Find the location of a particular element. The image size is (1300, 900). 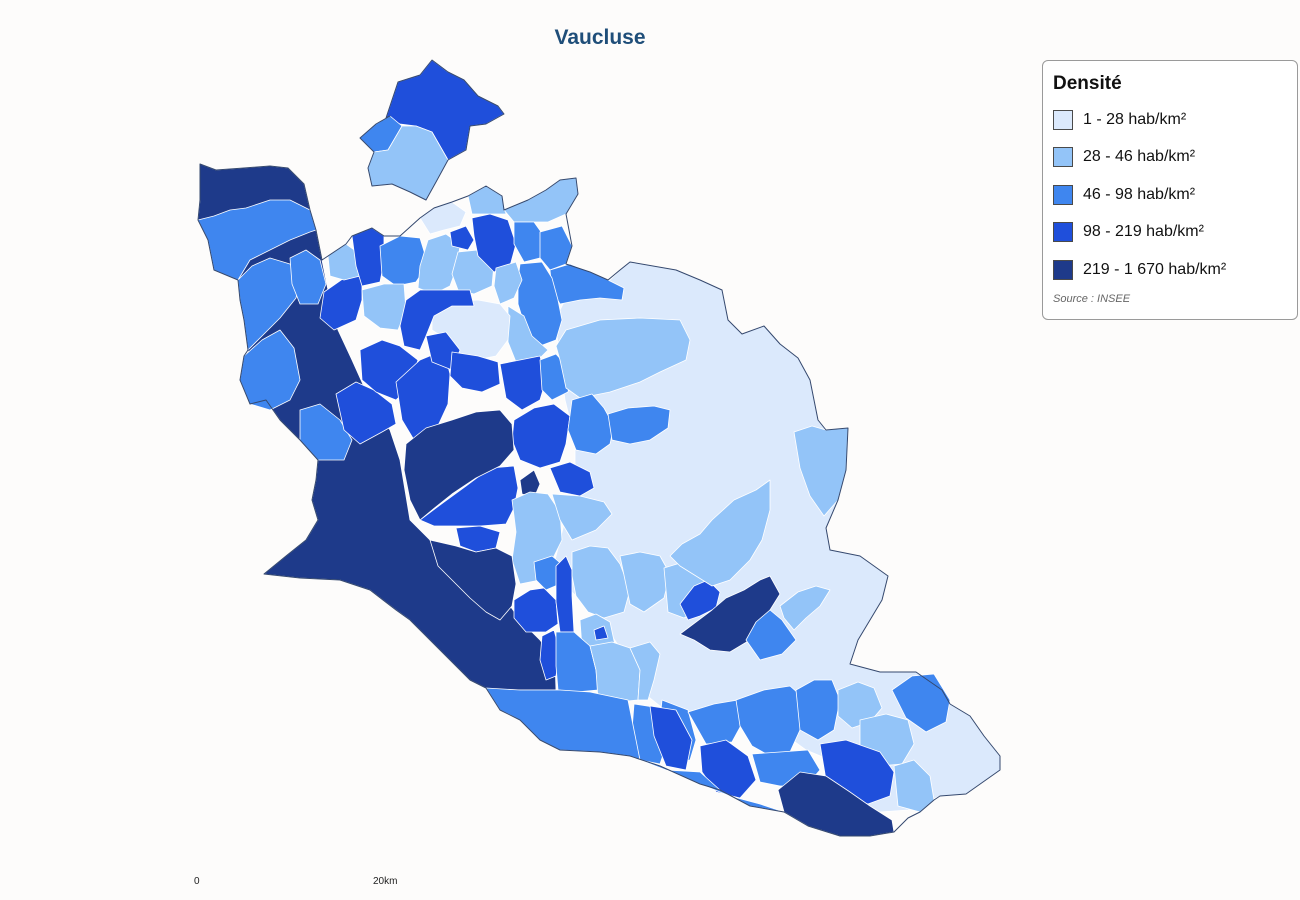

legend-item: 46 - 98 hab/km² is located at coordinates (1170, 195).